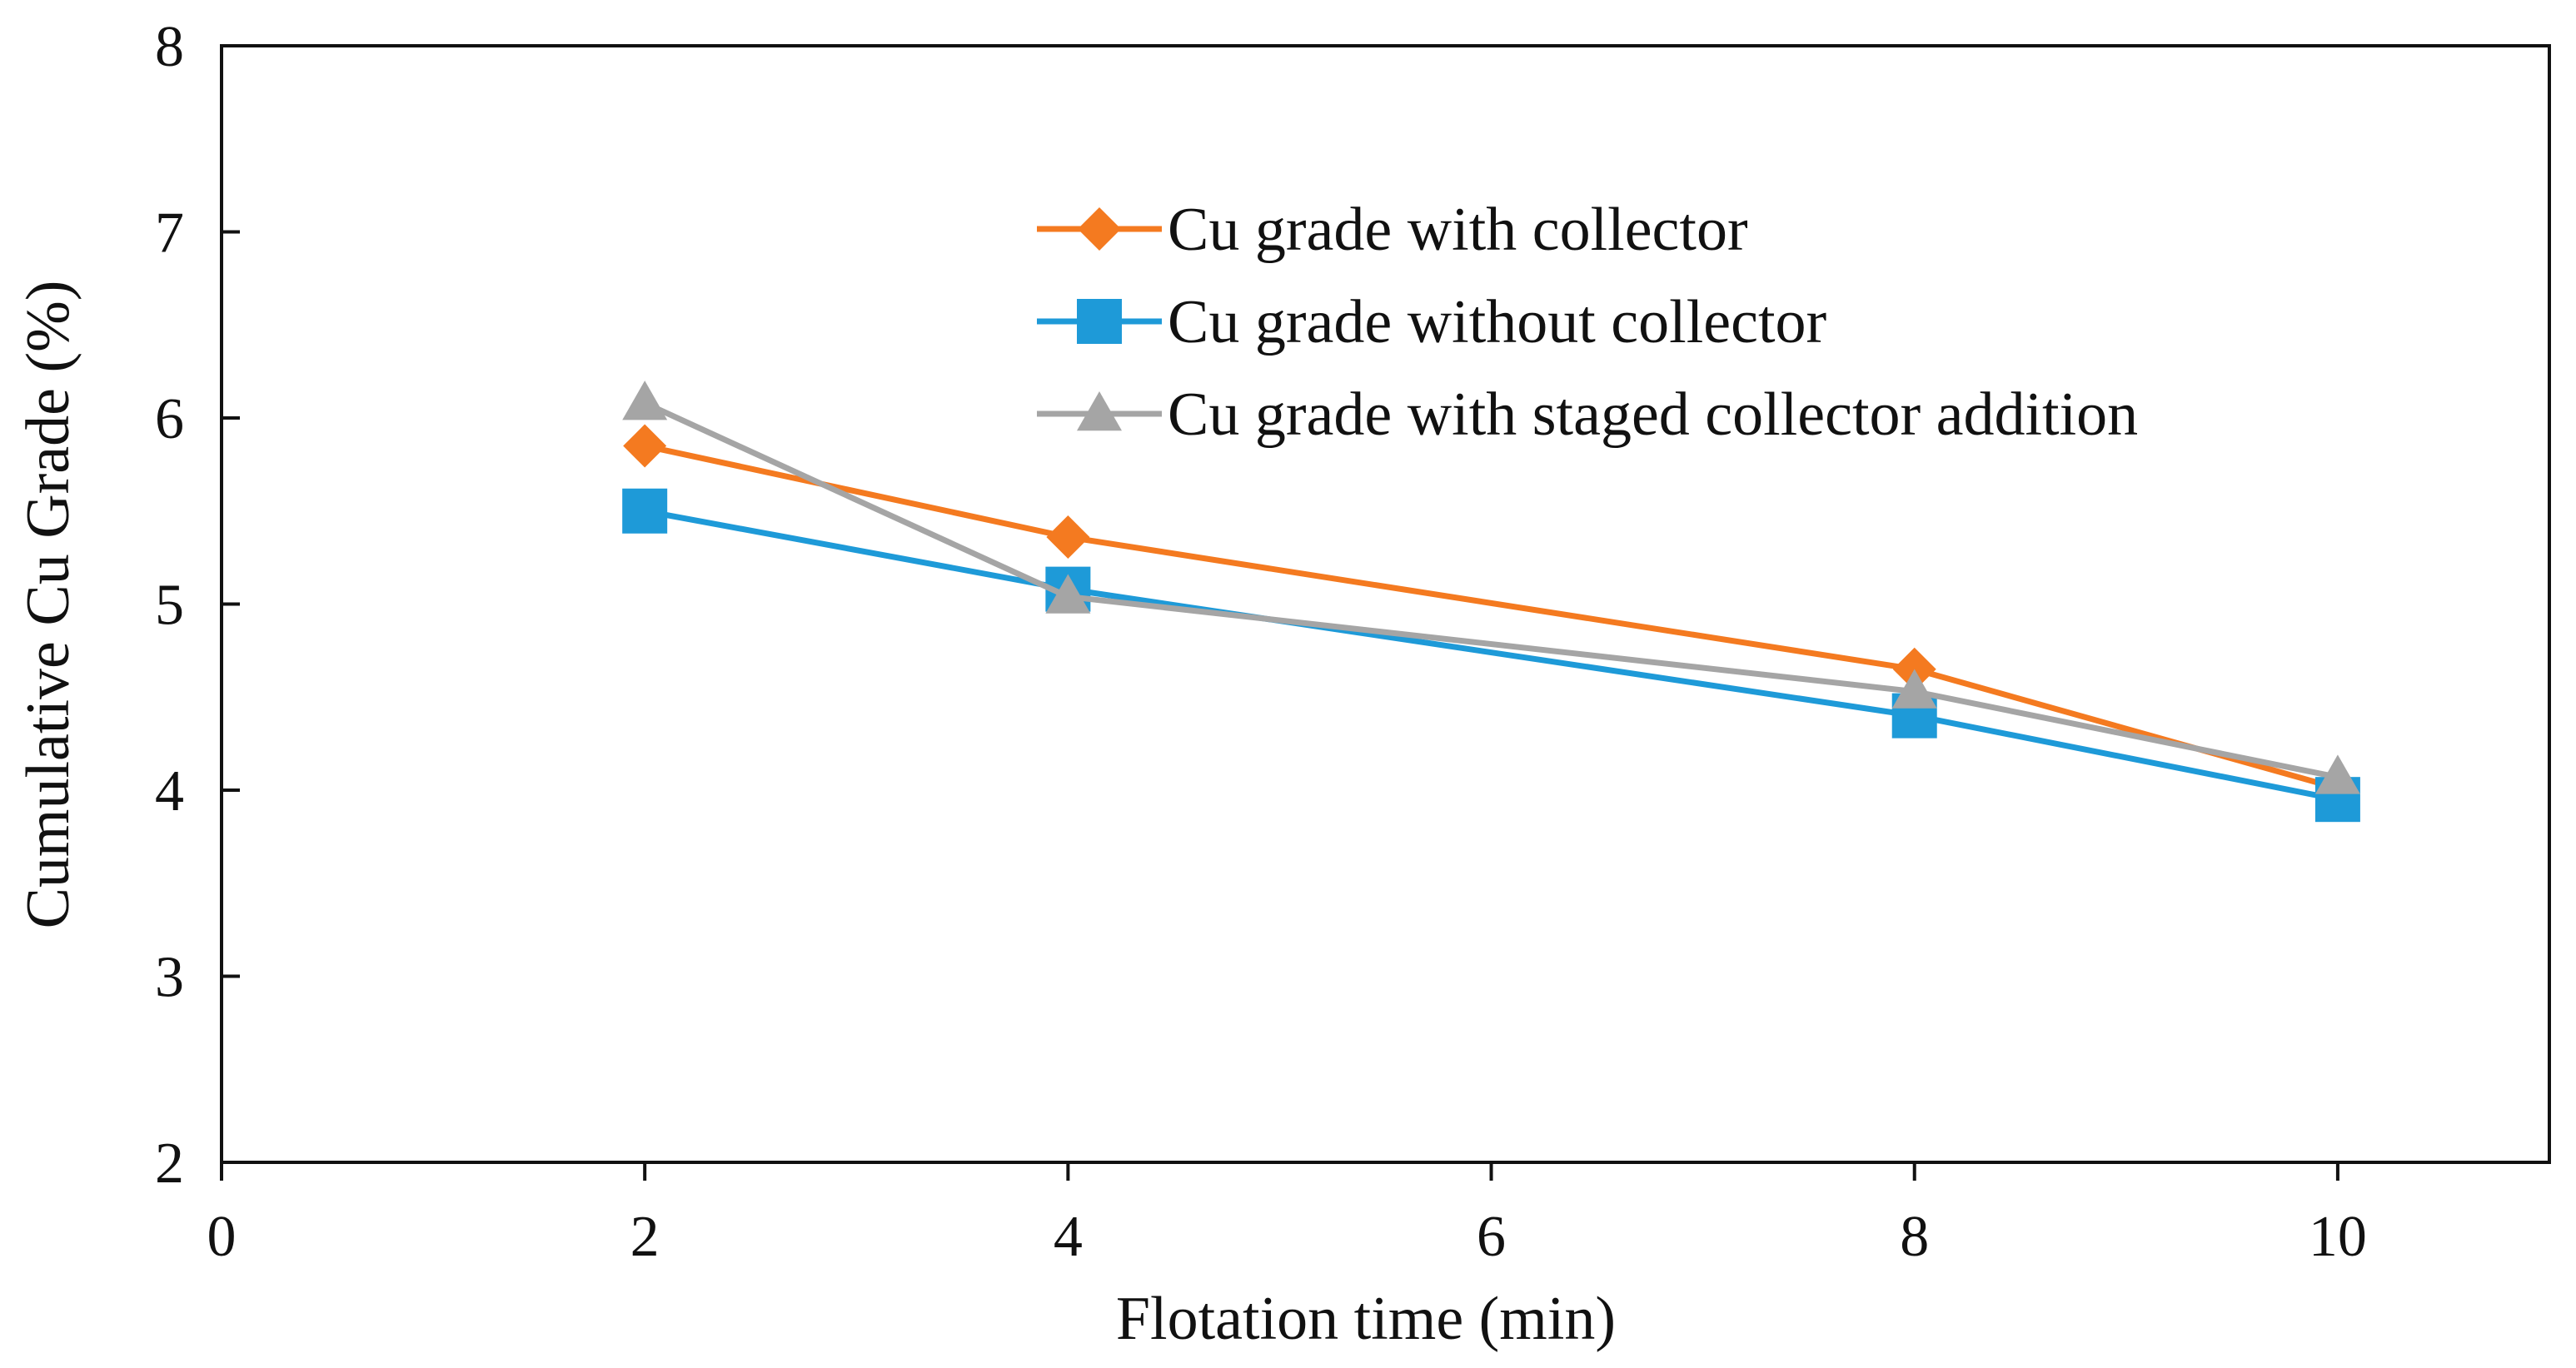  What do you see at coordinates (1653, 415) in the screenshot?
I see `legend-label: Cu grade with staged collector addition` at bounding box center [1653, 415].